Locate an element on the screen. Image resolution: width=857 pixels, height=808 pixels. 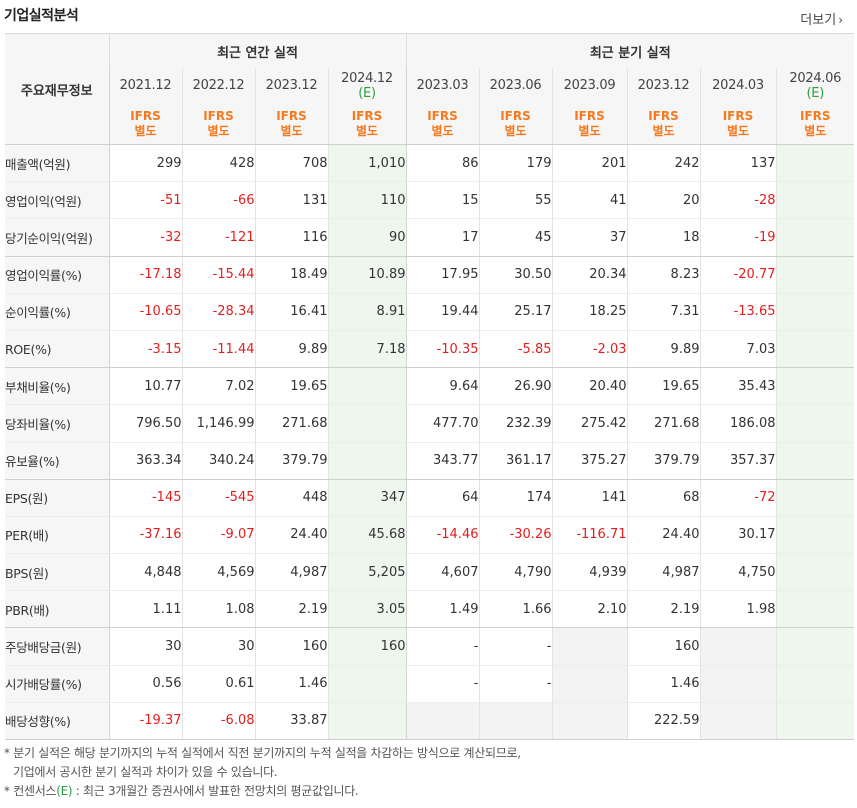
value-cell: 271.68 is located at coordinates (291, 423).